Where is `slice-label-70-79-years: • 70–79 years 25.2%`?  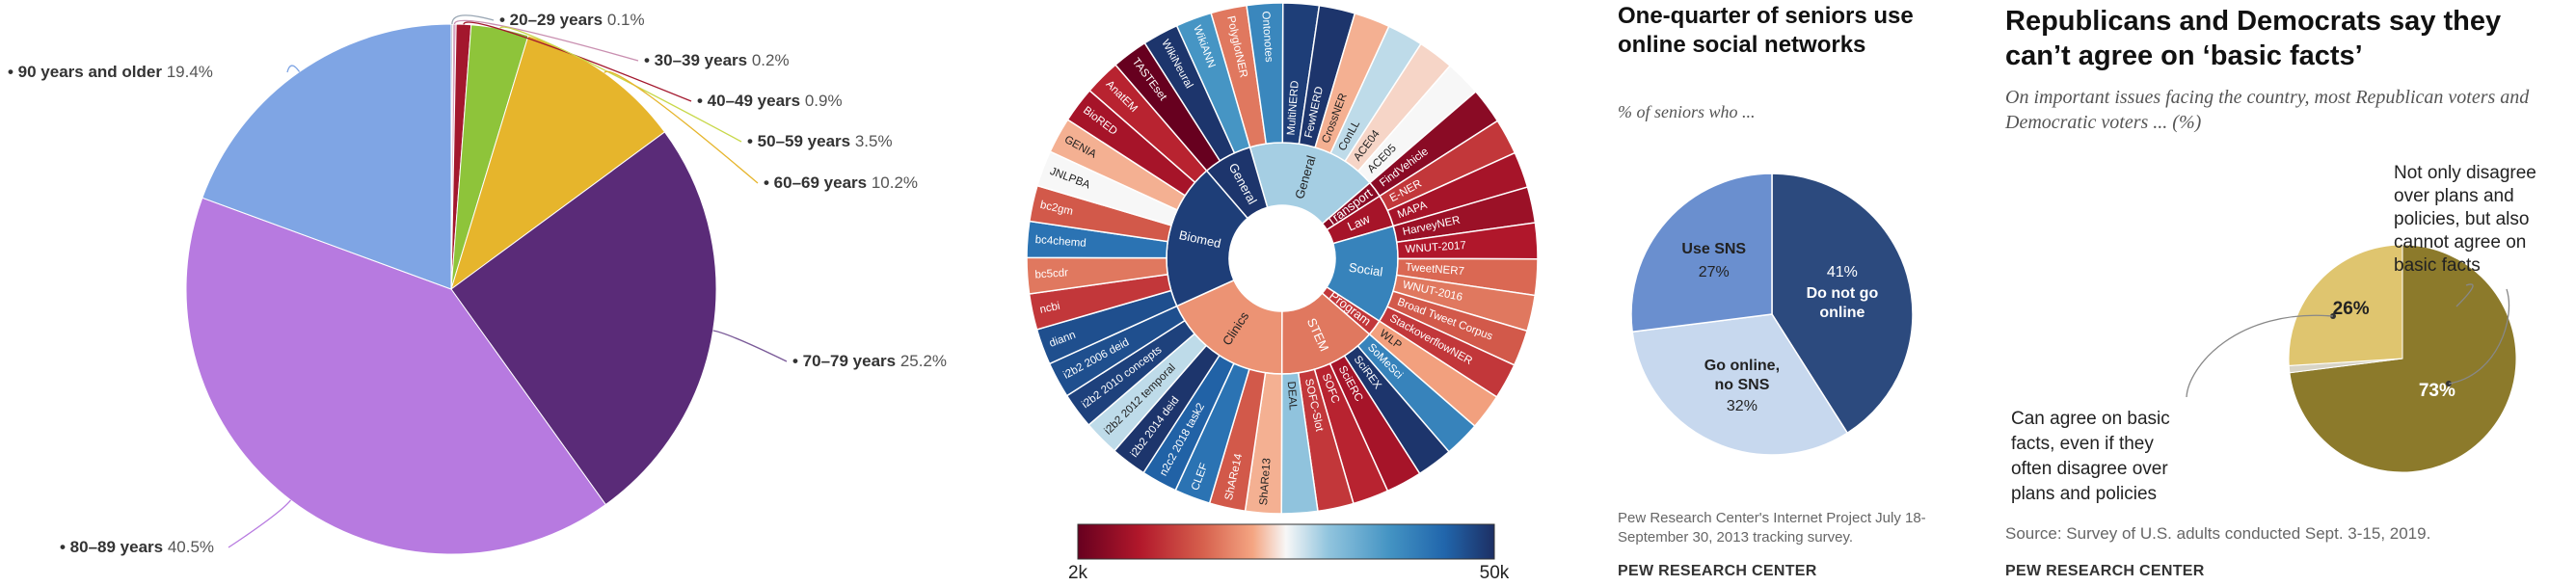 slice-label-70-79-years: • 70–79 years 25.2% is located at coordinates (870, 361).